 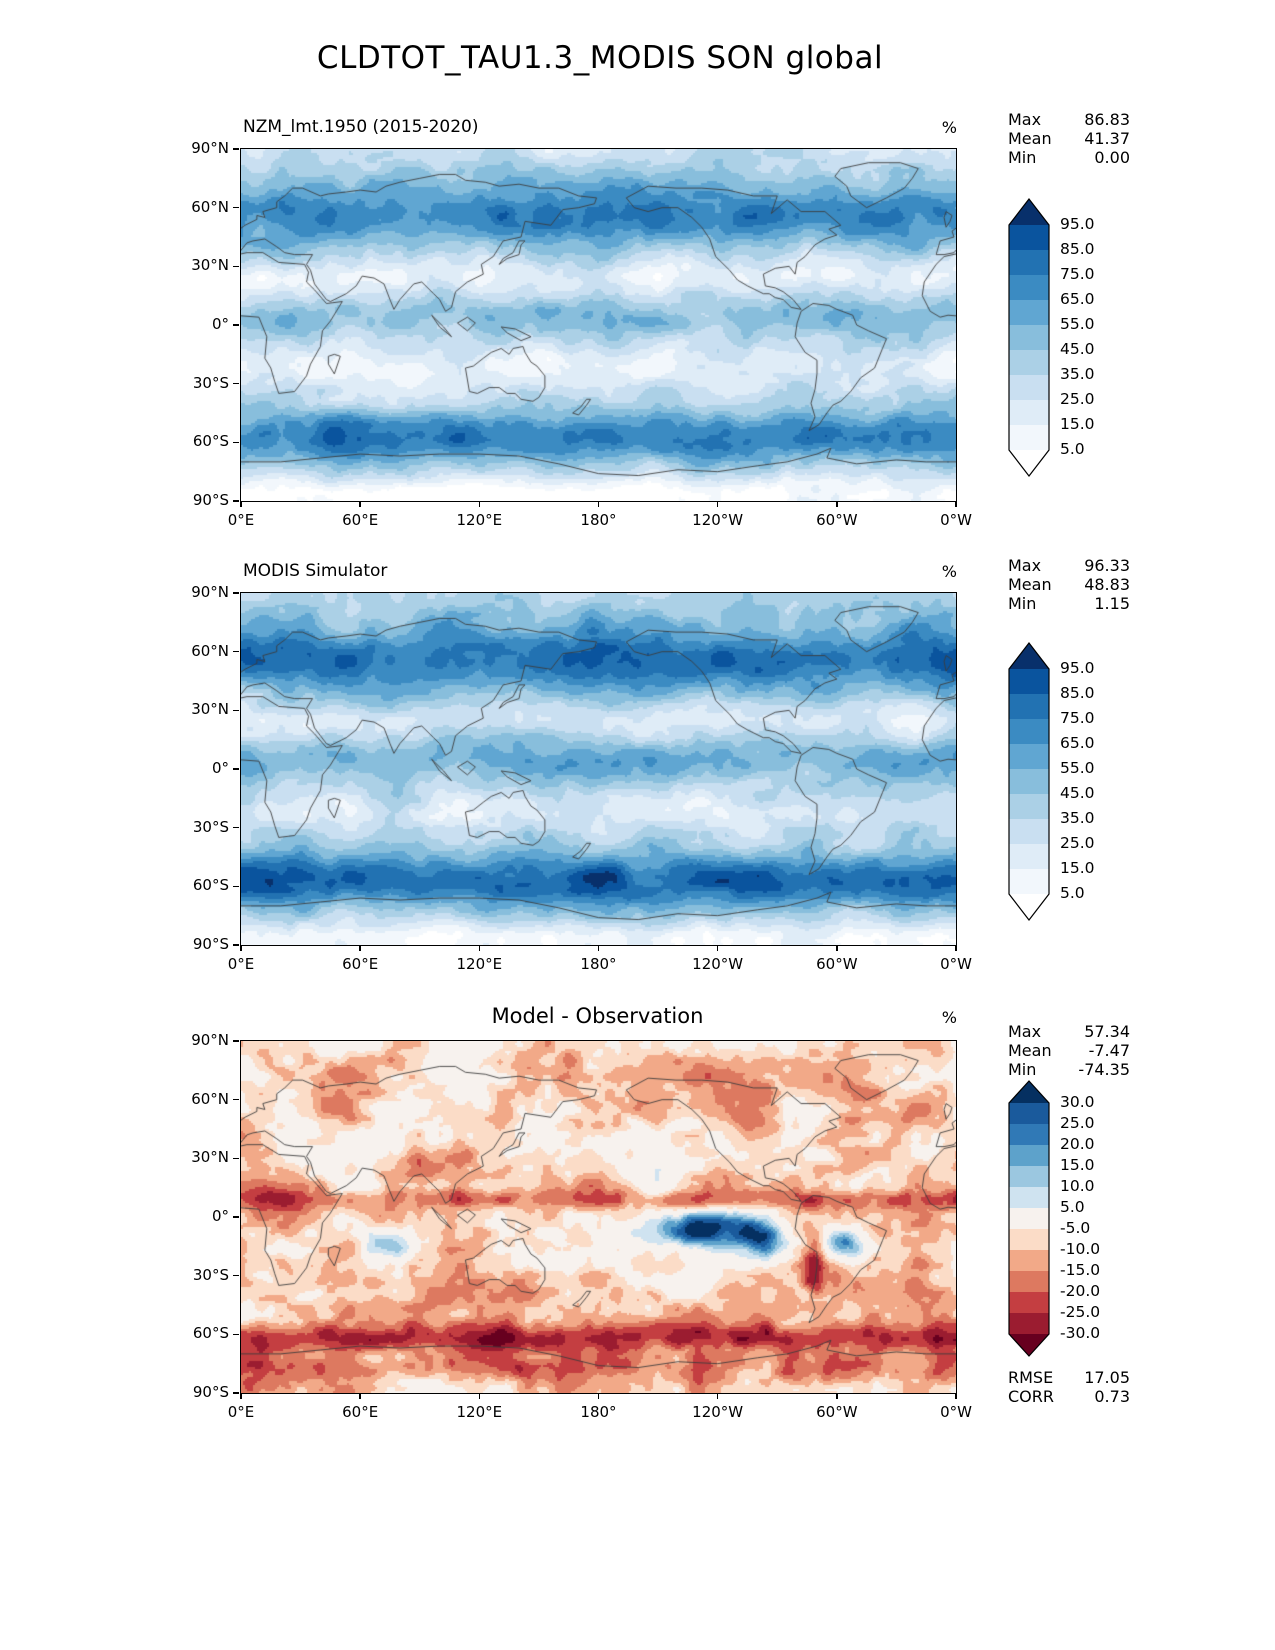 What do you see at coordinates (1080, 1312) in the screenshot?
I see `colorbar-tick-label: -25.0` at bounding box center [1080, 1312].